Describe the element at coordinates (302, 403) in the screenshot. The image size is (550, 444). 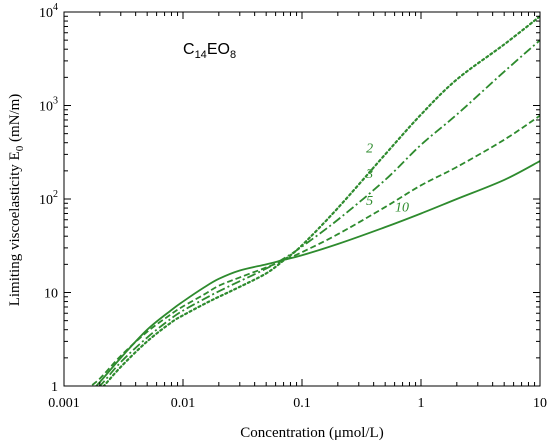
I see `x-tick-label: 0.1` at that location.